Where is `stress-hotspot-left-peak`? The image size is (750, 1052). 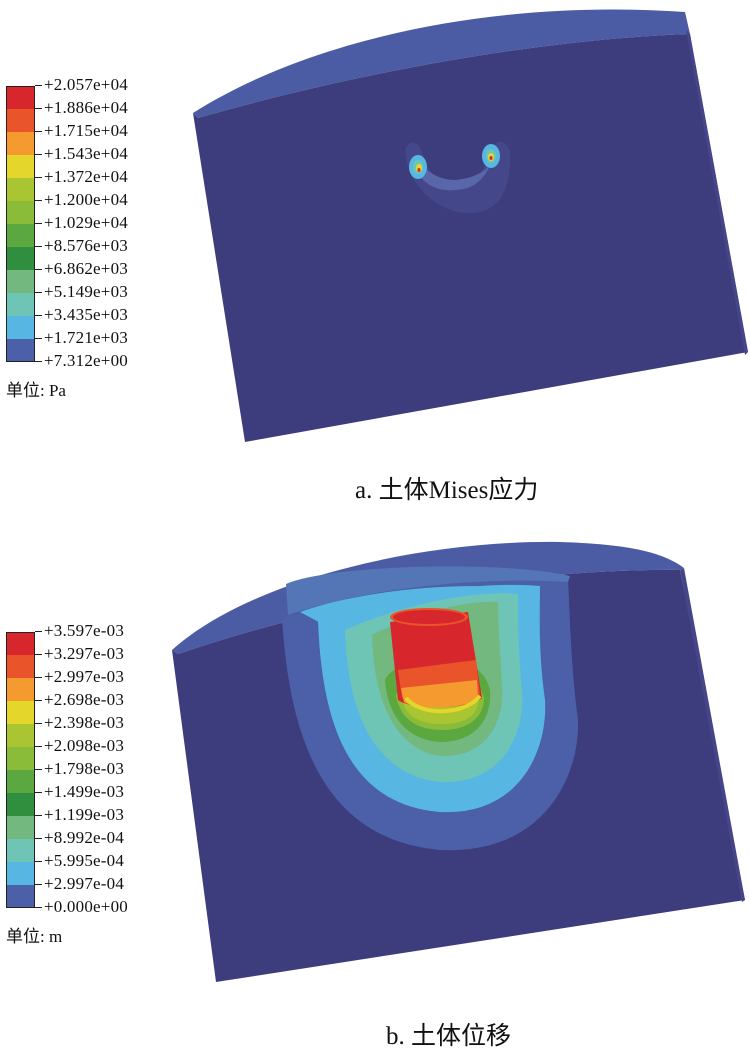
stress-hotspot-left-peak is located at coordinates (419, 170).